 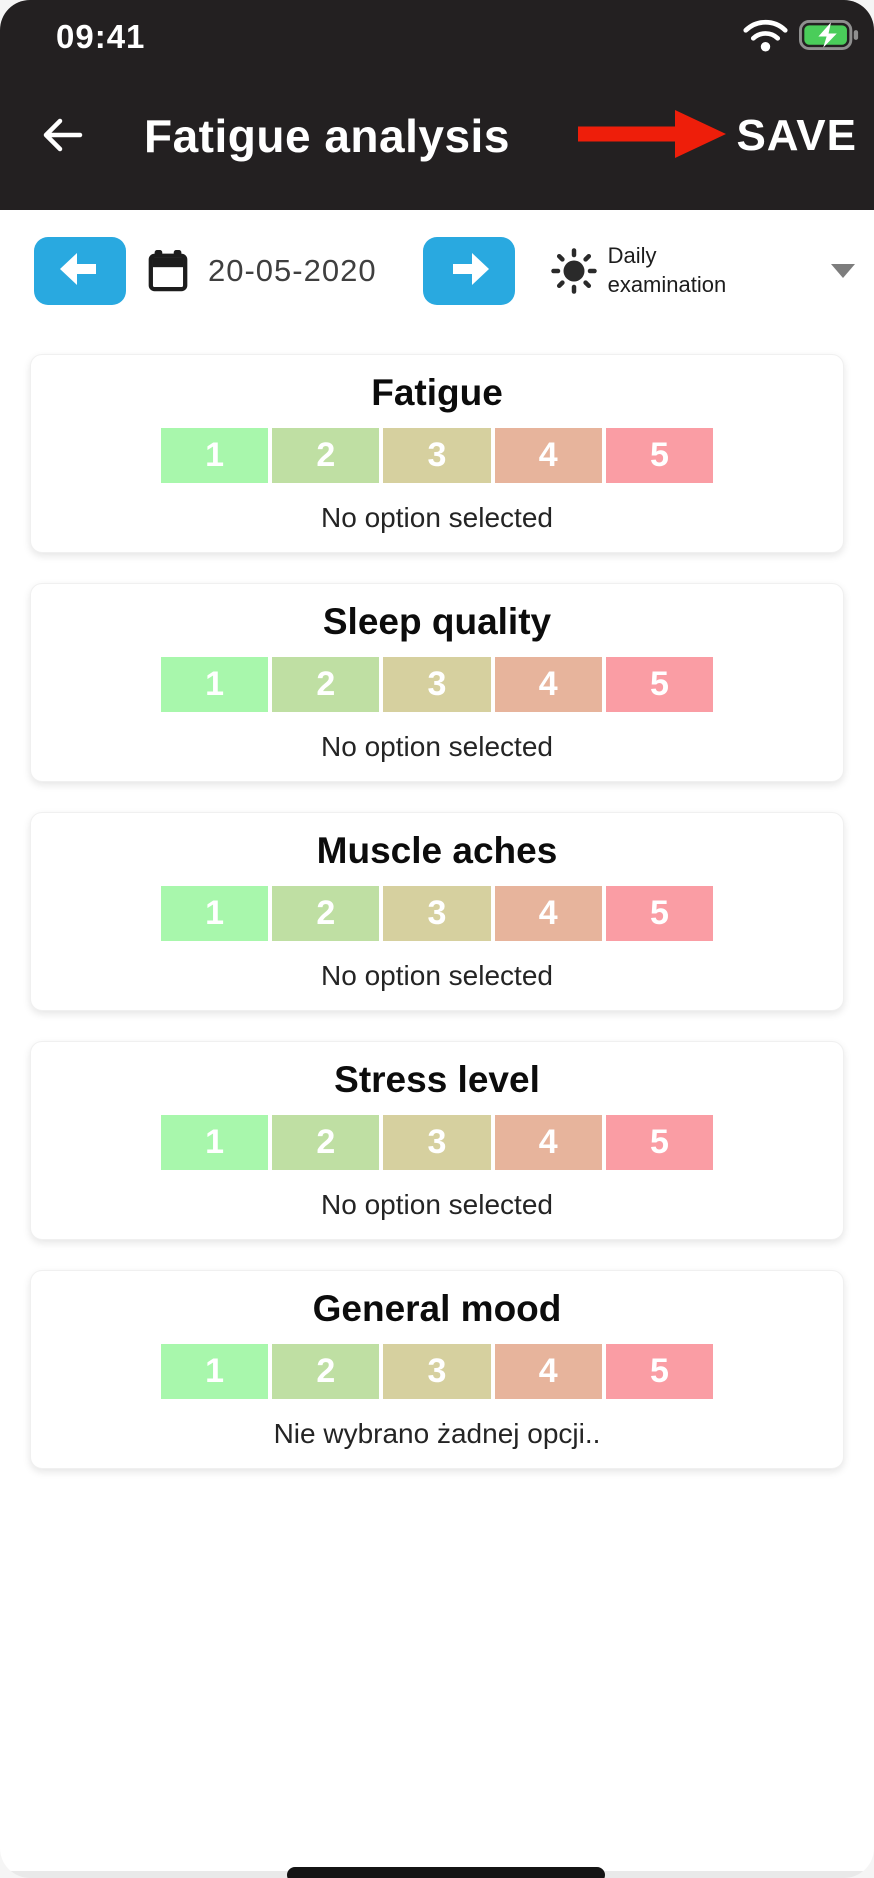 What do you see at coordinates (446, 1872) in the screenshot?
I see `home-indicator` at bounding box center [446, 1872].